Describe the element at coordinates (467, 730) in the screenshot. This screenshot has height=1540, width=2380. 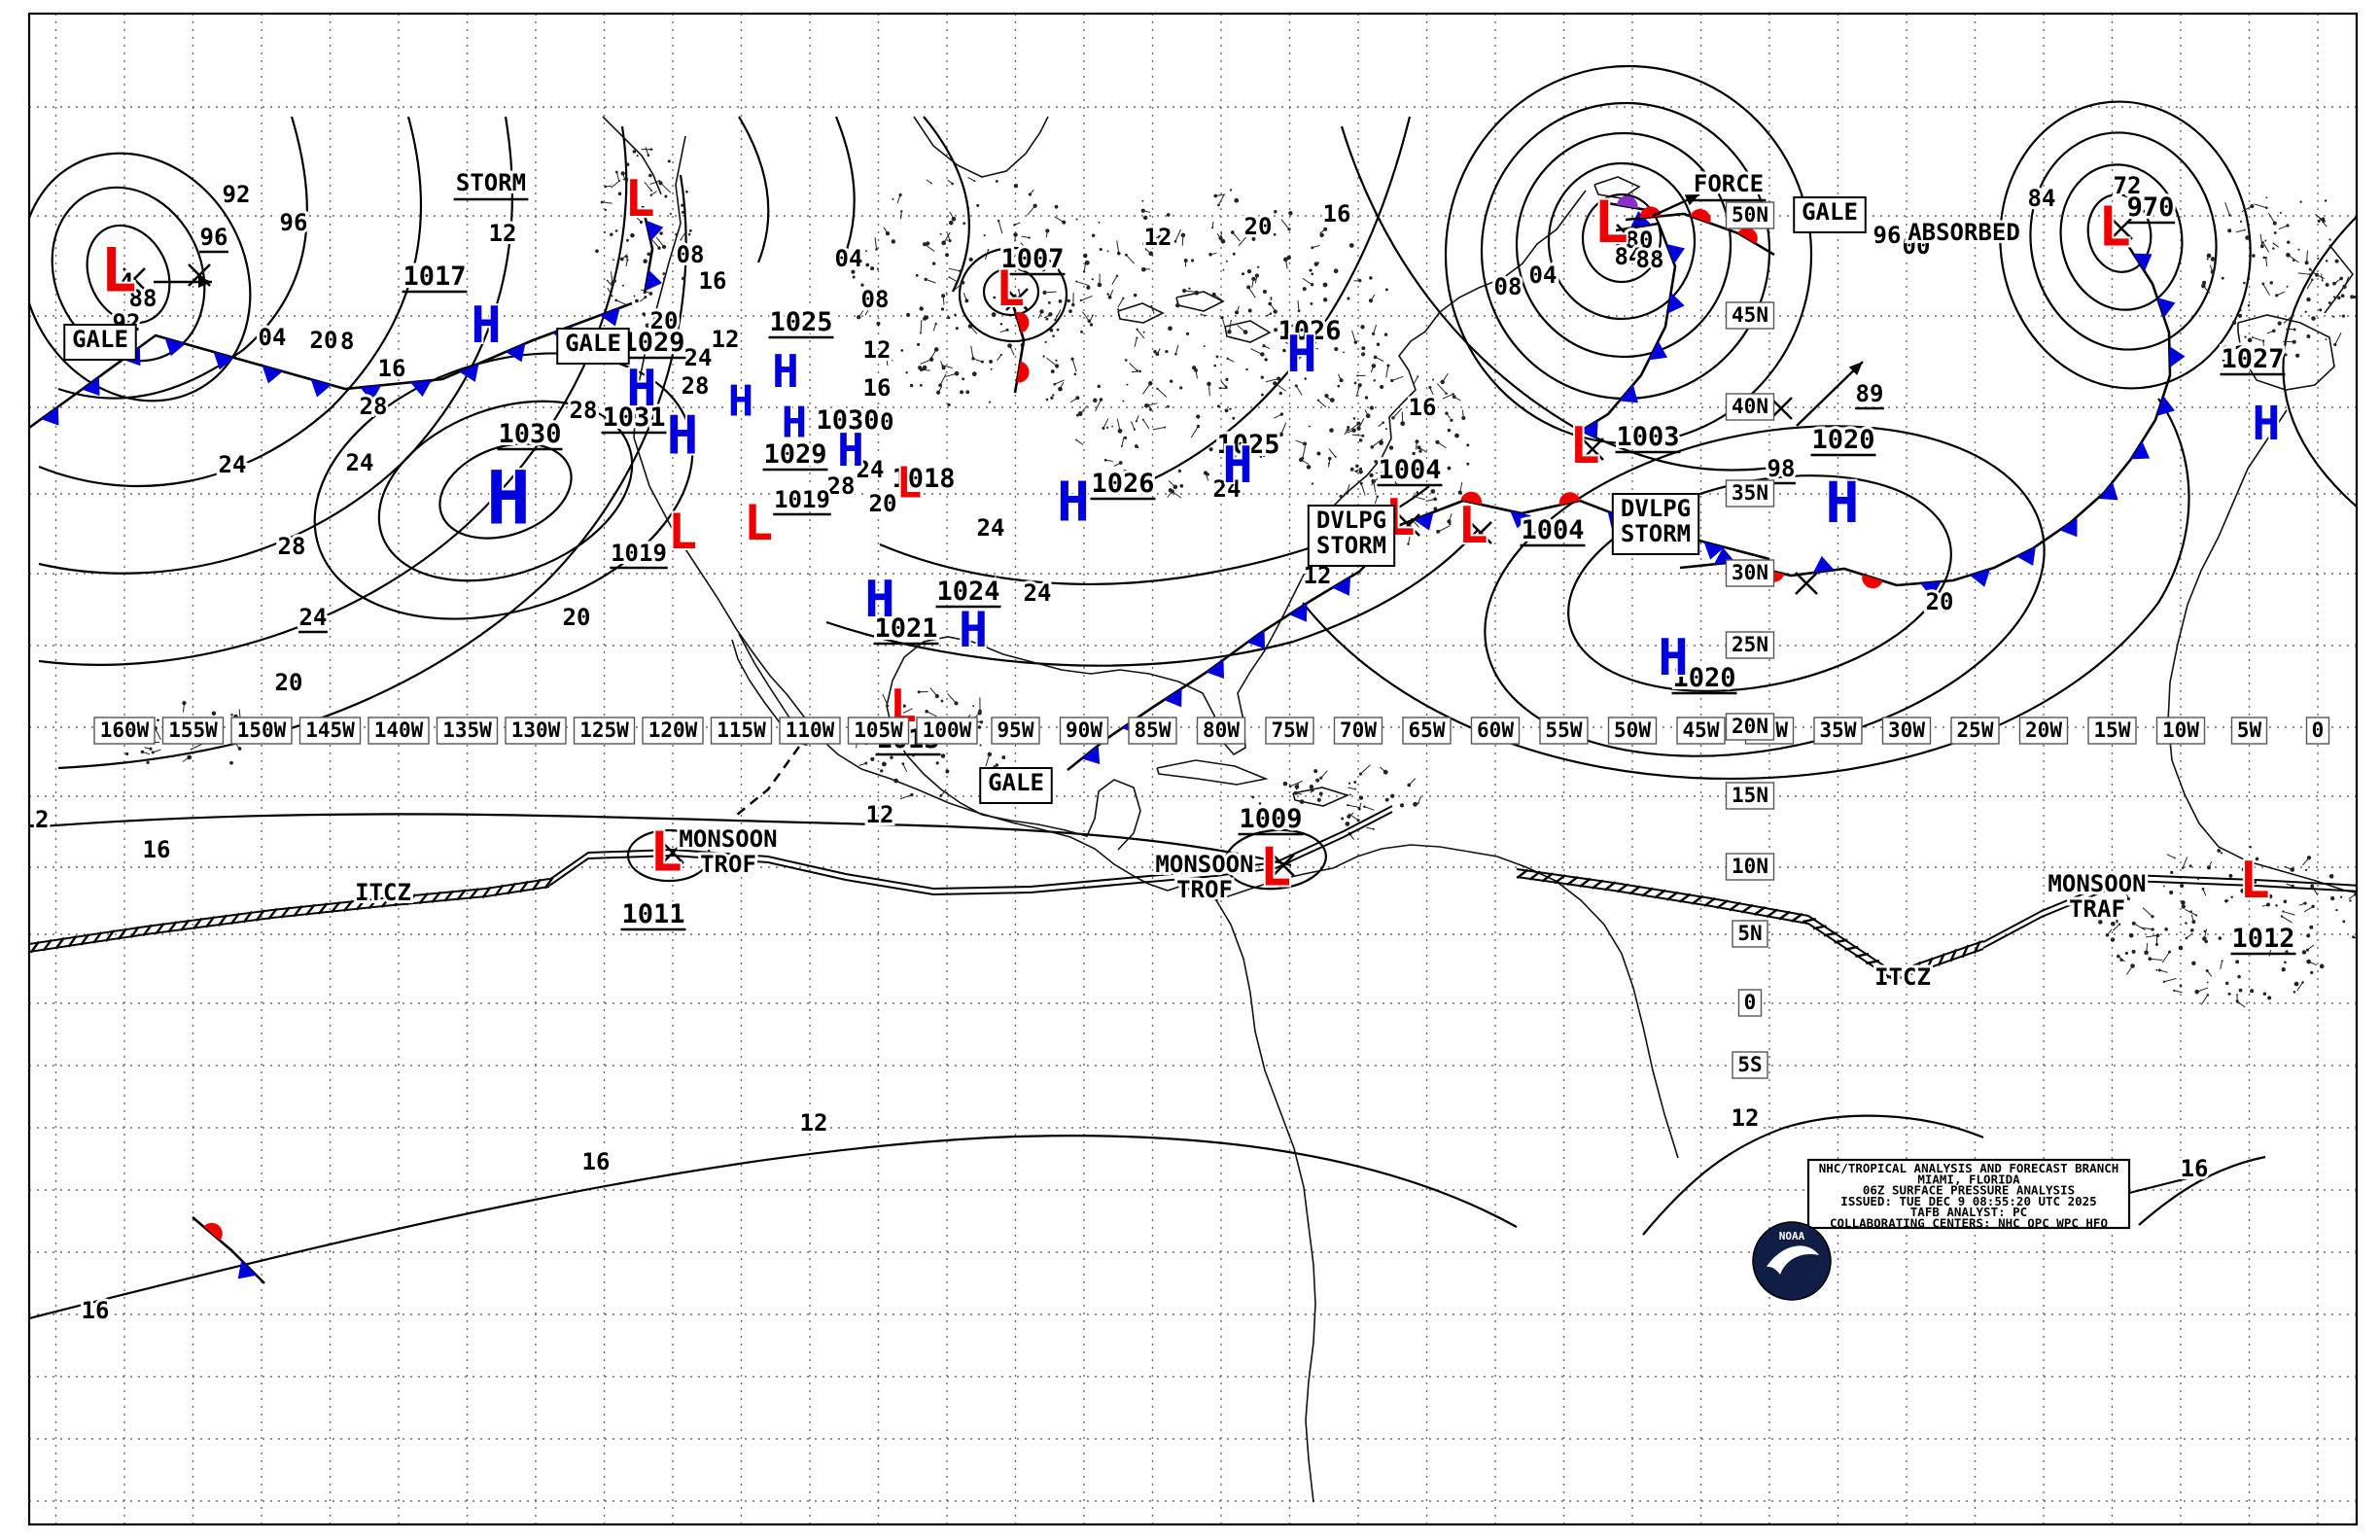
I see `longitude-label-text: 135W` at that location.